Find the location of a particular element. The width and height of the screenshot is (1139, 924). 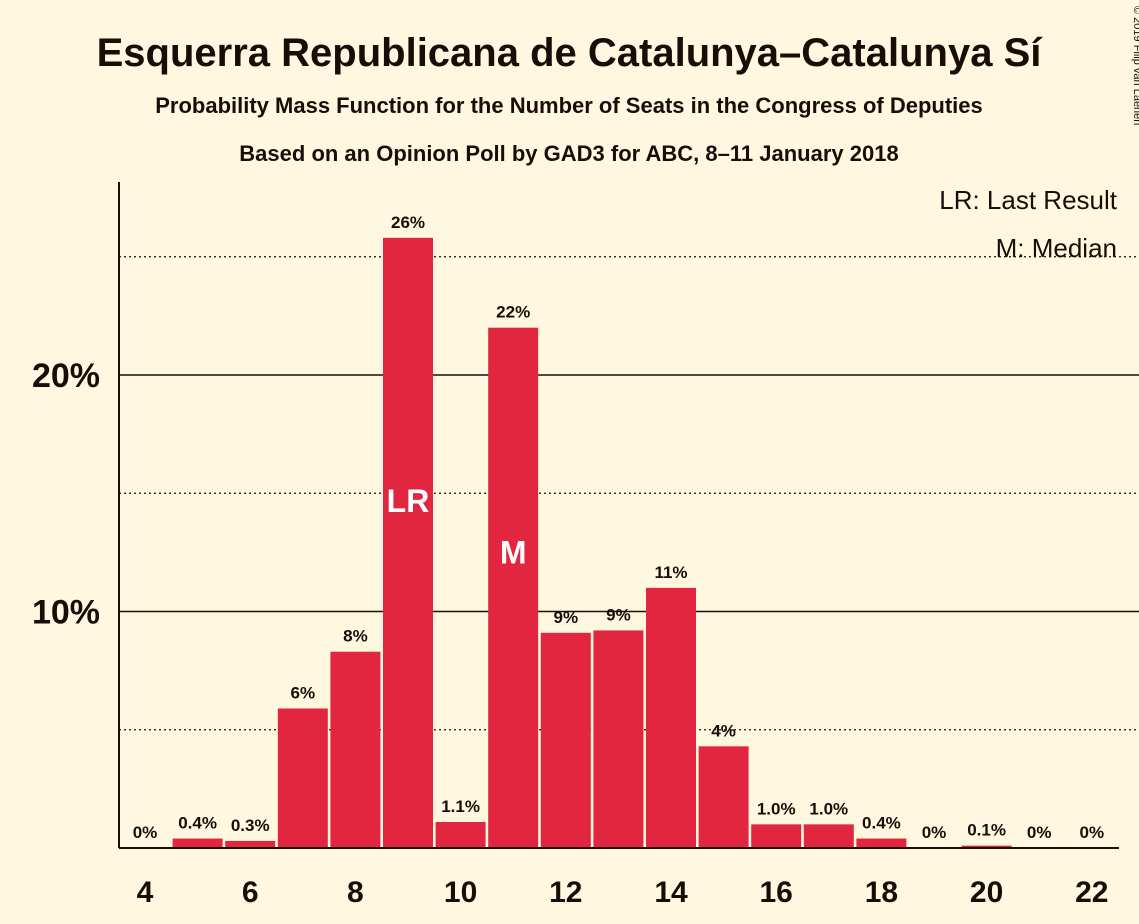

bar-marker-lr: LR is located at coordinates (408, 501).